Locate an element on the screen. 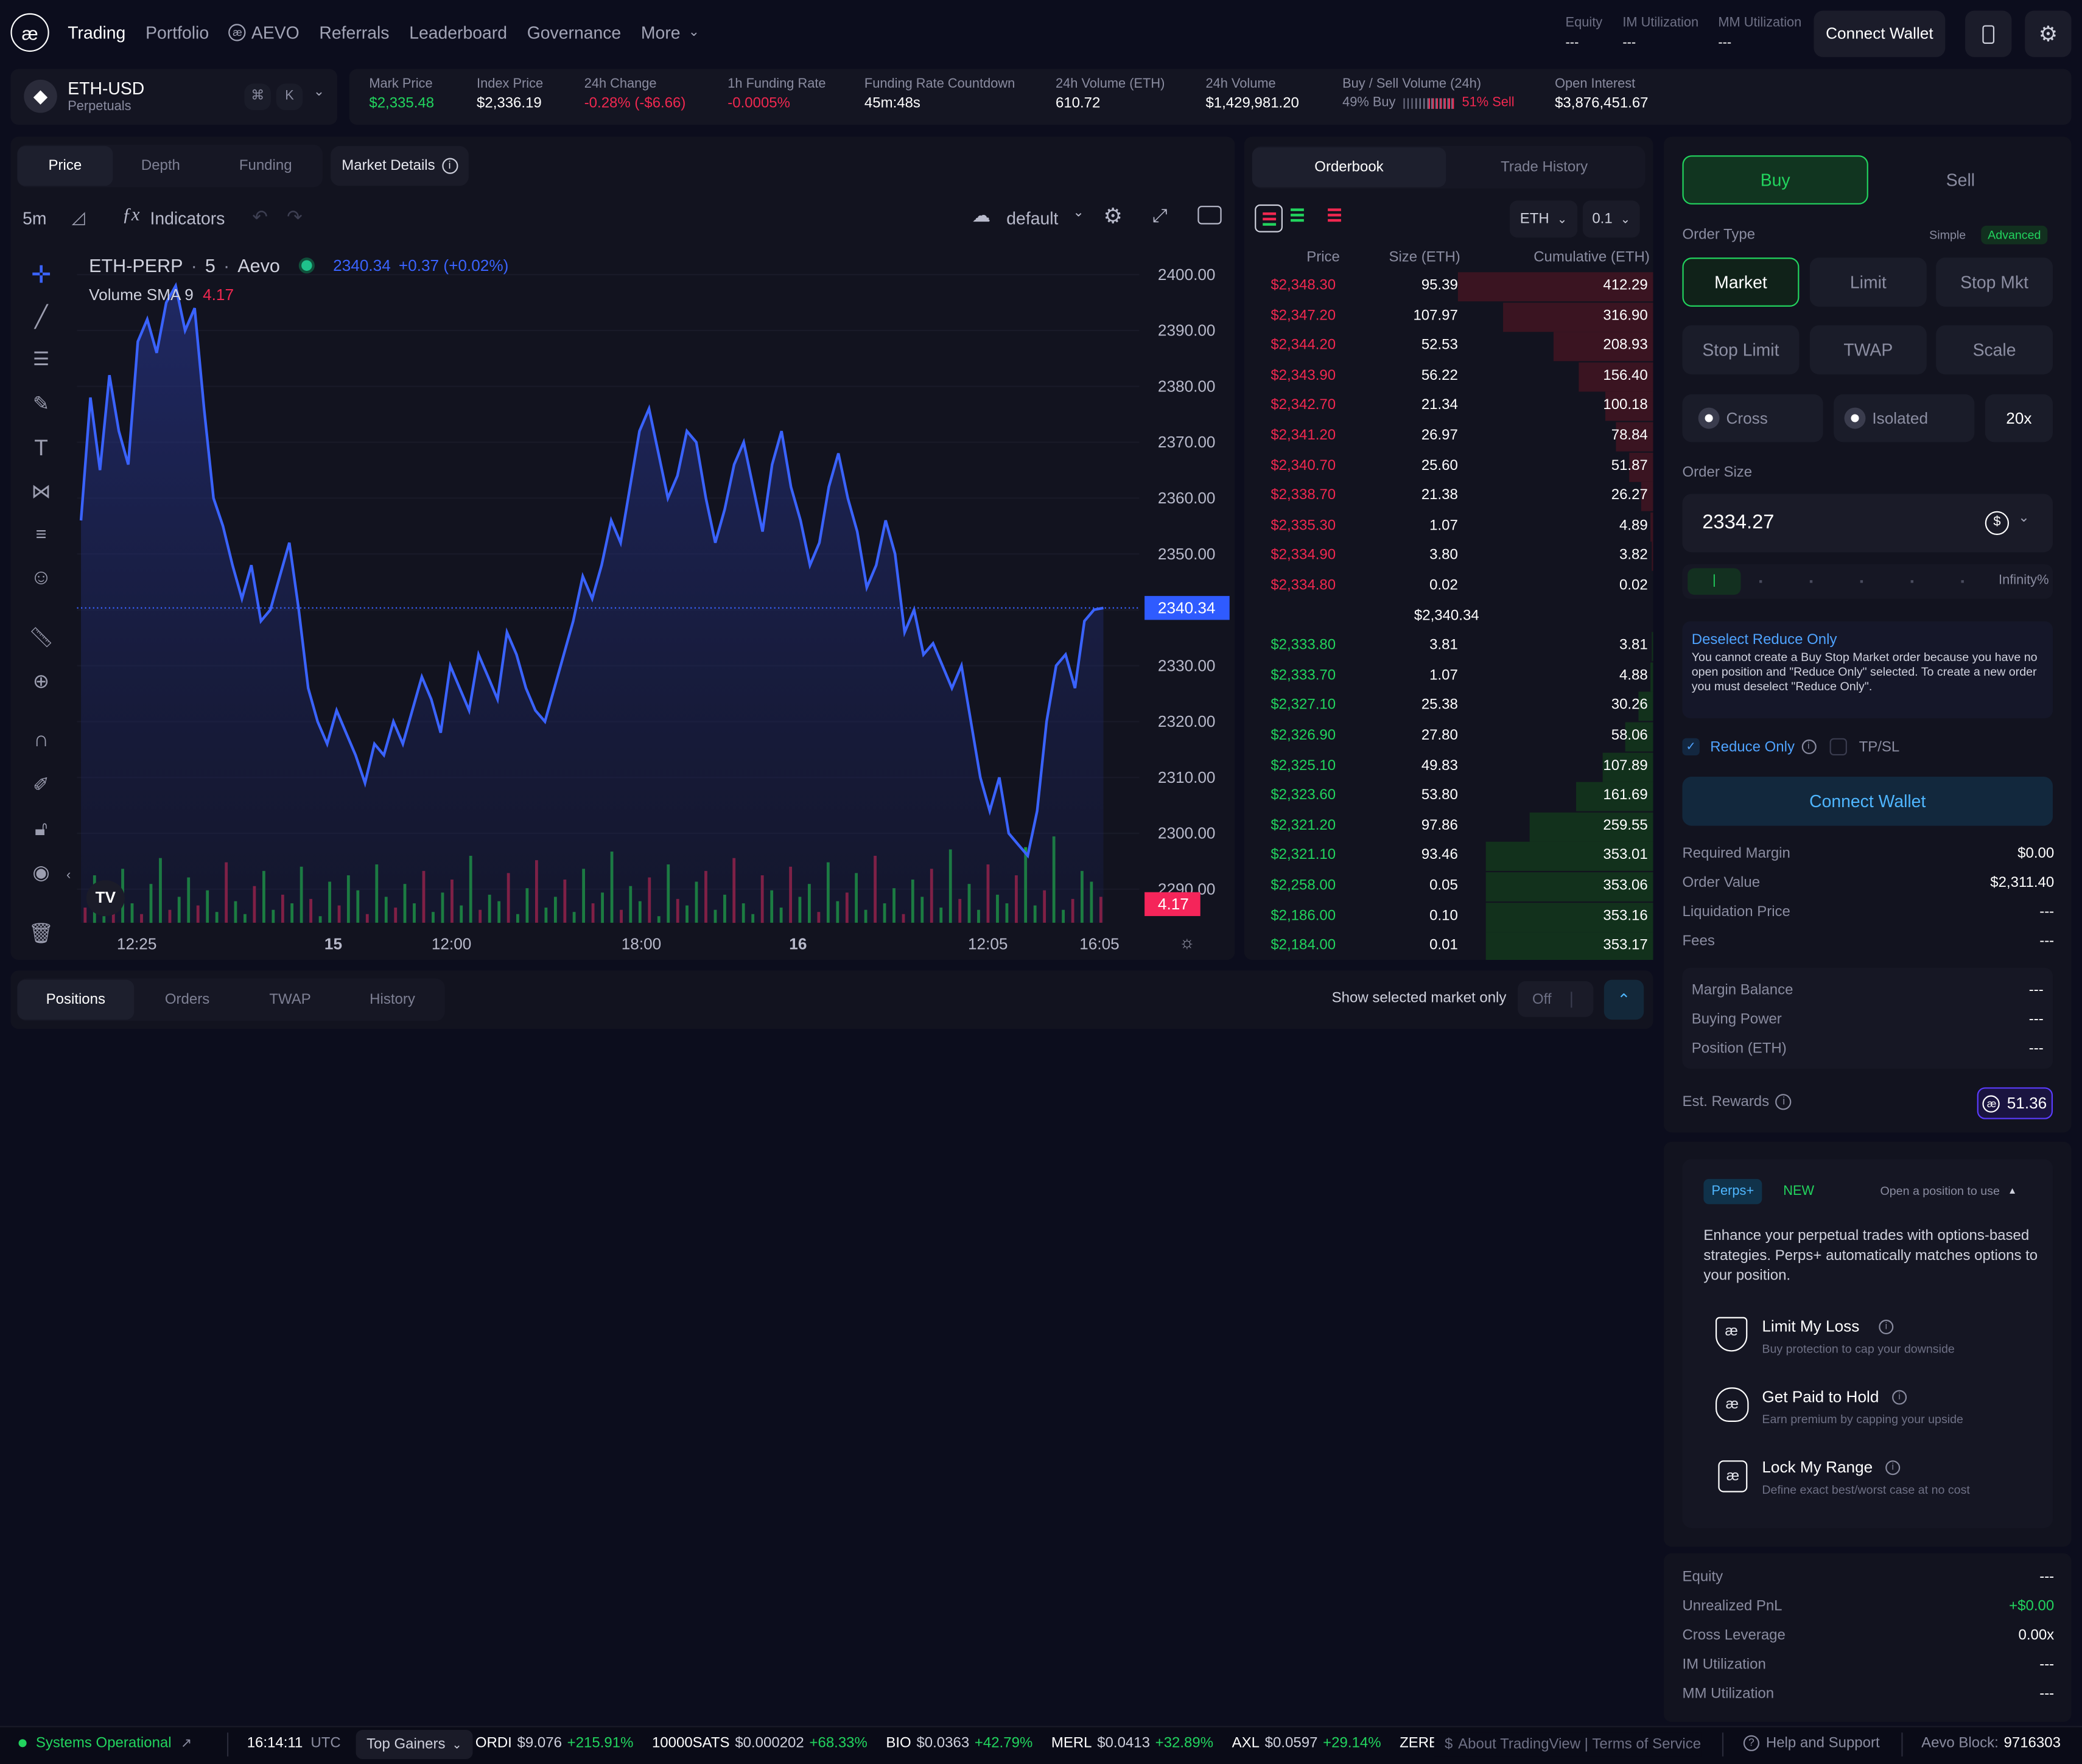 The image size is (2082, 1764). order-type-stop-limit: Stop Limit is located at coordinates (1741, 350).